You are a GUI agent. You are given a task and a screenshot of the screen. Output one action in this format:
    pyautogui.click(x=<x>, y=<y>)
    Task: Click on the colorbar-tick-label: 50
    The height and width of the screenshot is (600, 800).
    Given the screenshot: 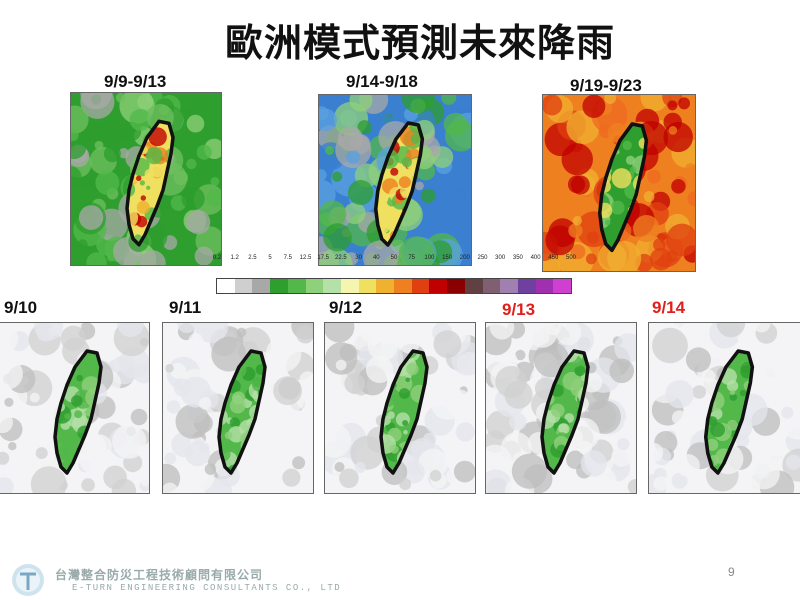 What is the action you would take?
    pyautogui.click(x=394, y=258)
    